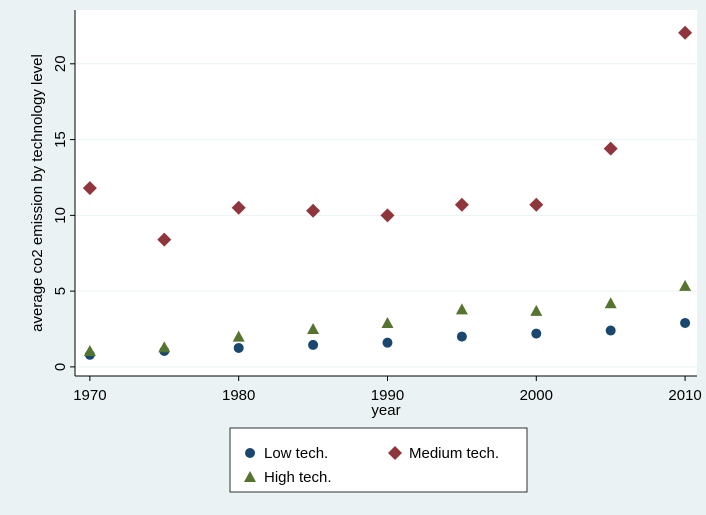  What do you see at coordinates (60, 139) in the screenshot?
I see `y-tick-label: 15` at bounding box center [60, 139].